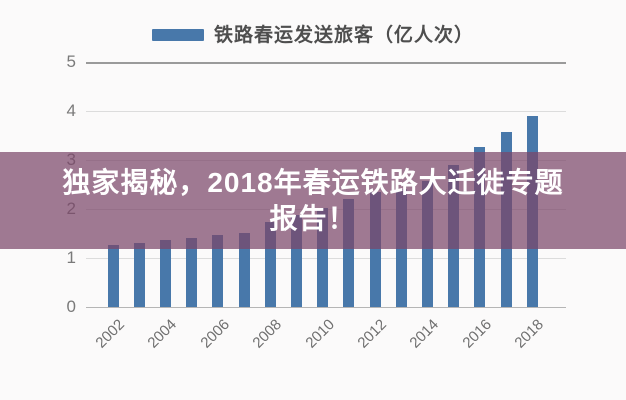  What do you see at coordinates (372, 334) in the screenshot?
I see `x-axis-tick-label-2012: 2012` at bounding box center [372, 334].